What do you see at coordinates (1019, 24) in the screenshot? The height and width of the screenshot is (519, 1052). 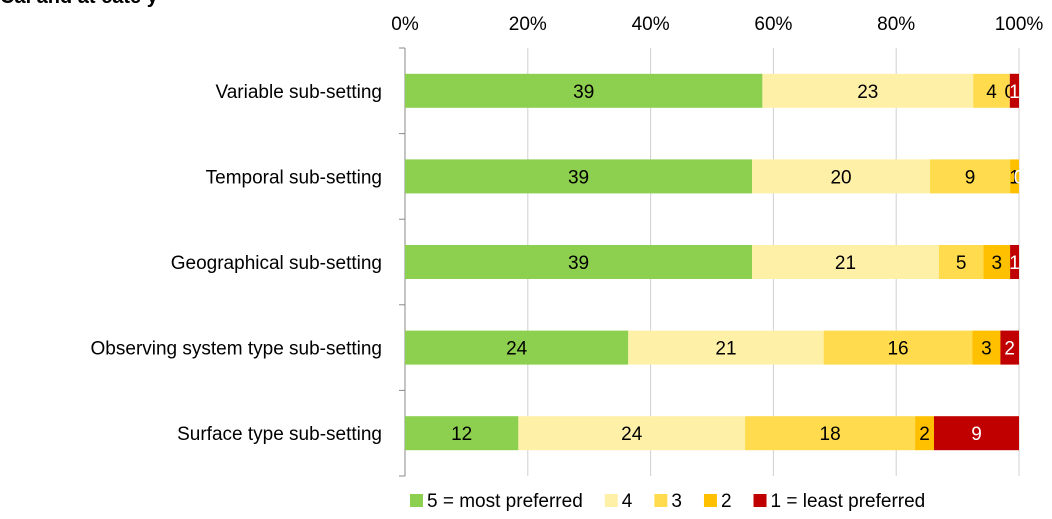 I see `x-tick-label: 100%` at bounding box center [1019, 24].